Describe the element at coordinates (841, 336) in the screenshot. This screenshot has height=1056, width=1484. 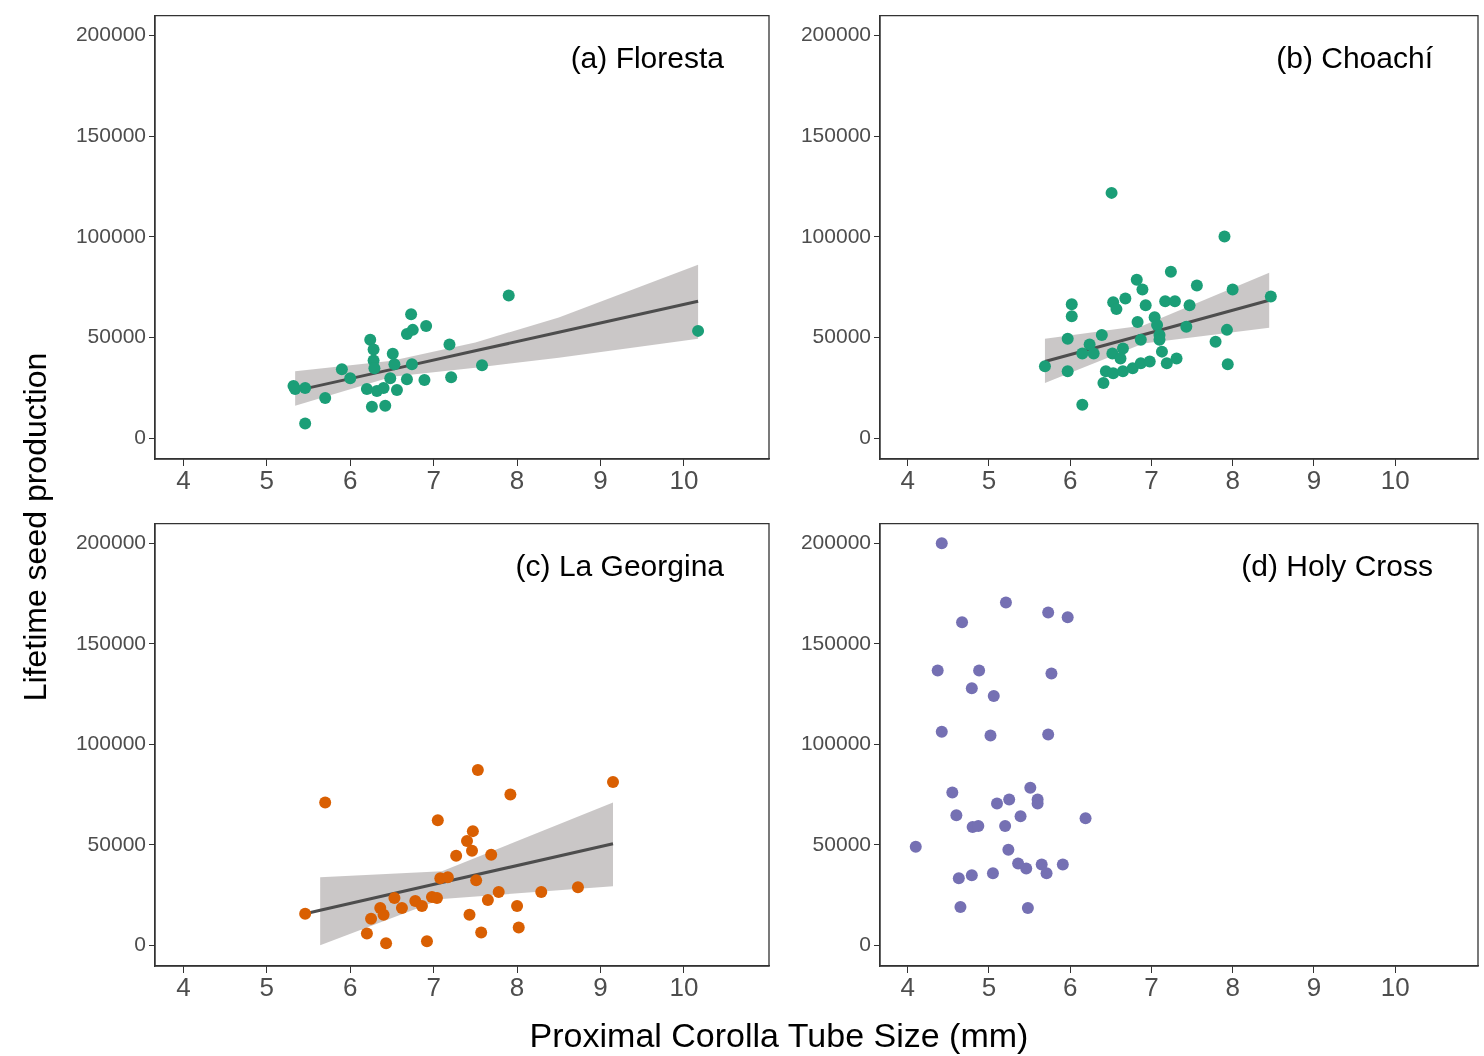
I see `y-tick-label: 50000` at that location.